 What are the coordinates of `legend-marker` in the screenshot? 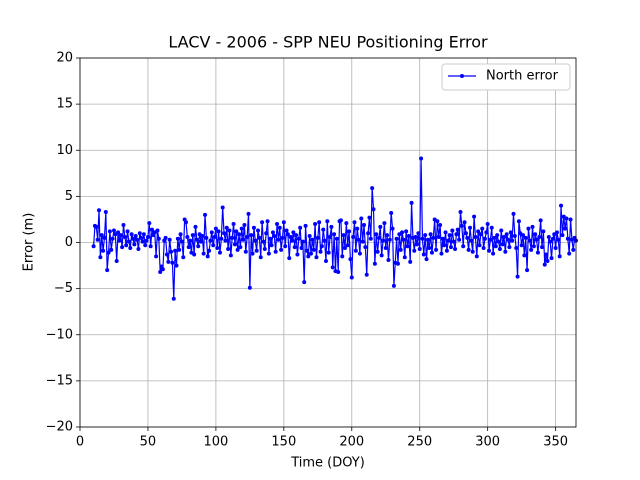 It's located at (462, 76).